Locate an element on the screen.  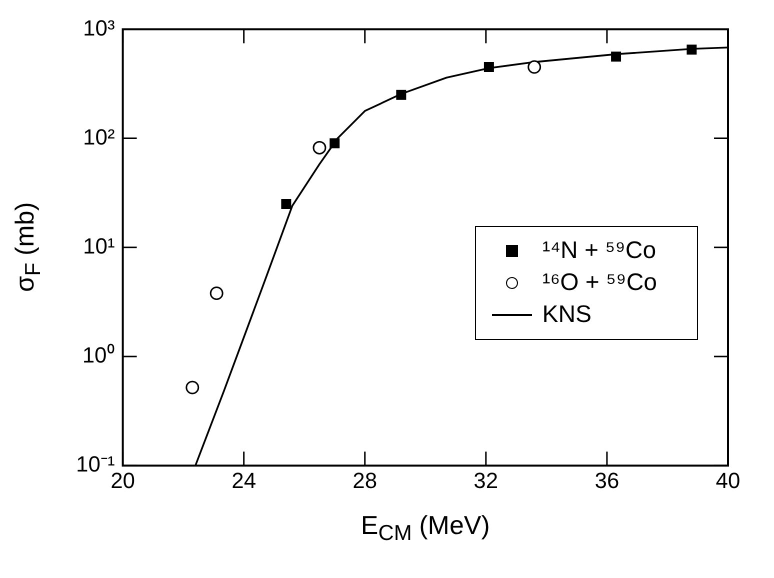
x-tick-label: 24 is located at coordinates (244, 480).